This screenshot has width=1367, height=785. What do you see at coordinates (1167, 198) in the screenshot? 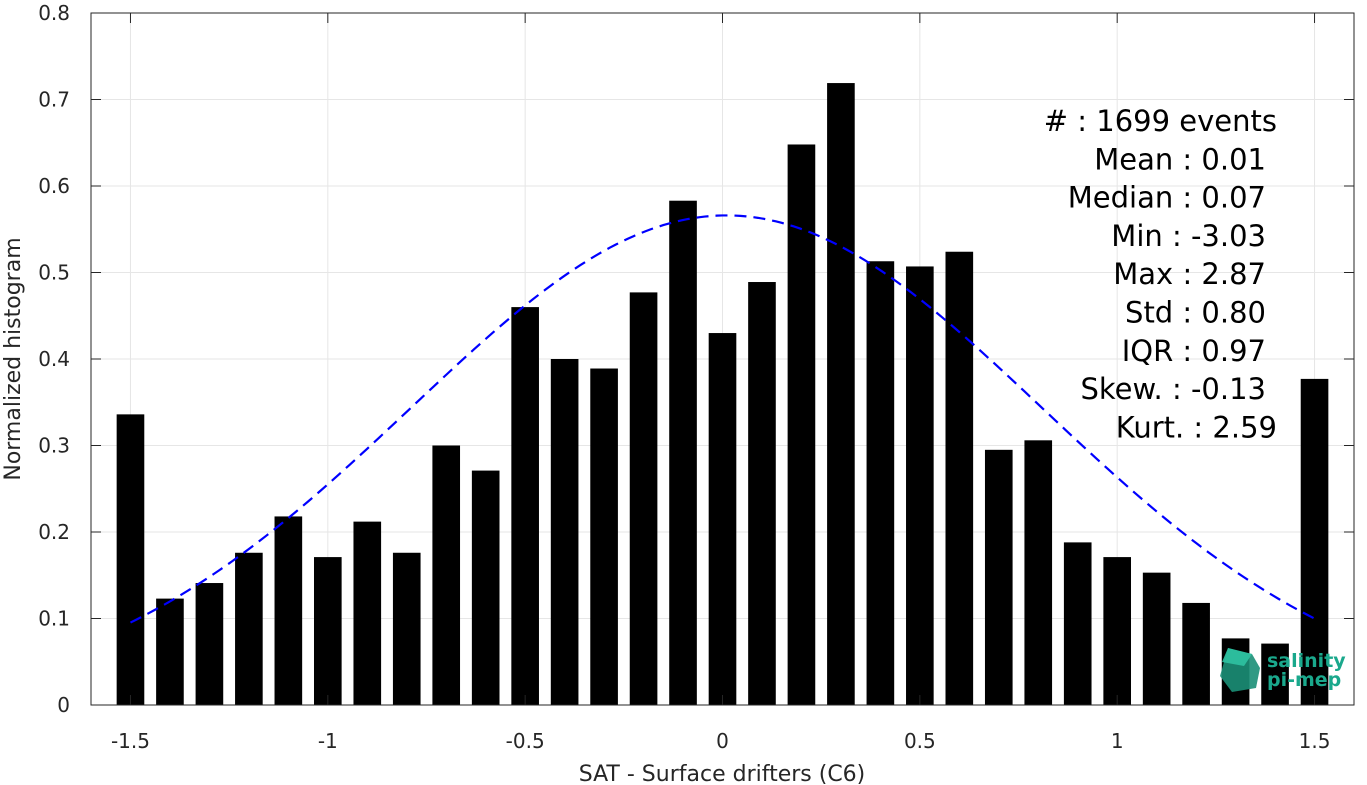
I see `stat-line: Median : 0.07` at bounding box center [1167, 198].